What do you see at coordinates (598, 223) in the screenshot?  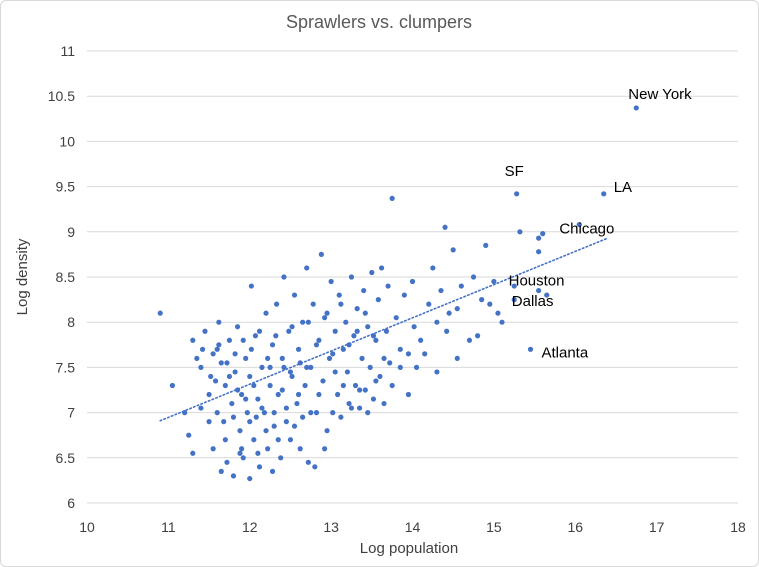 I see `city-labels: New York SF LA Chicago Houston Dallas Atlanta` at bounding box center [598, 223].